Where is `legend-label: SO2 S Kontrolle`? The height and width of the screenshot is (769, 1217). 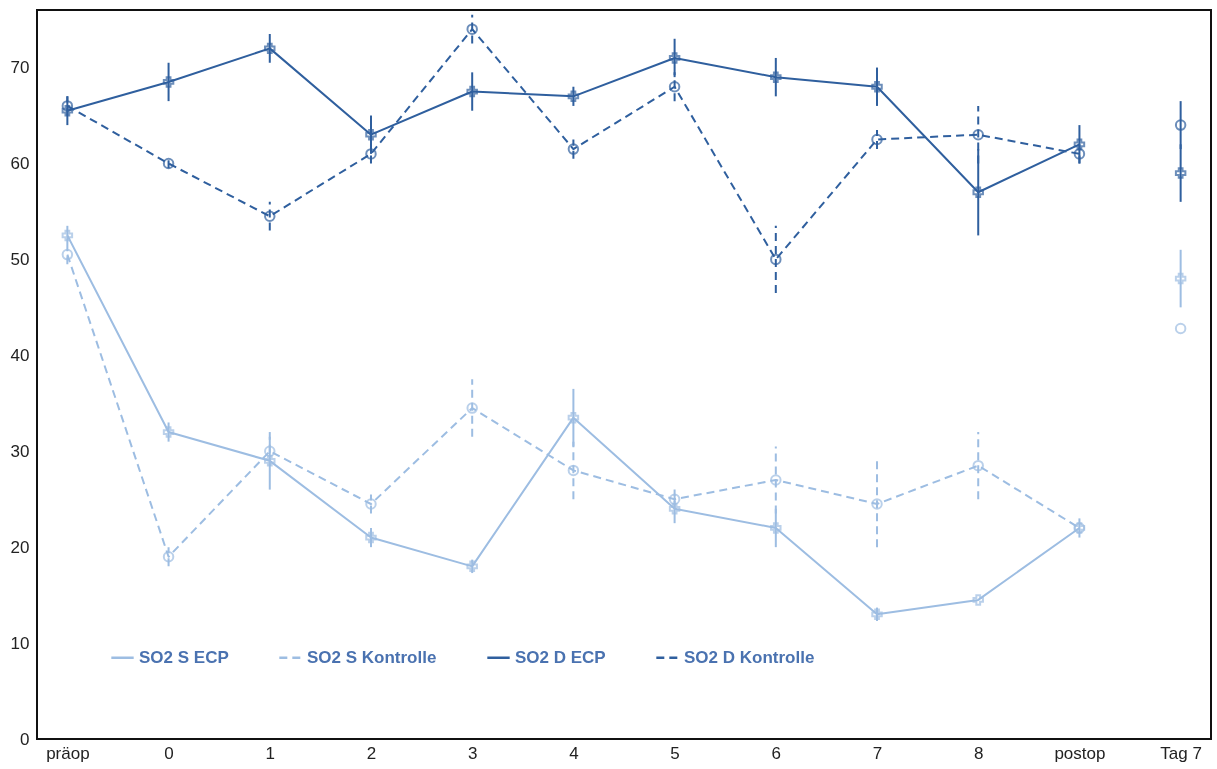 legend-label: SO2 S Kontrolle is located at coordinates (372, 657).